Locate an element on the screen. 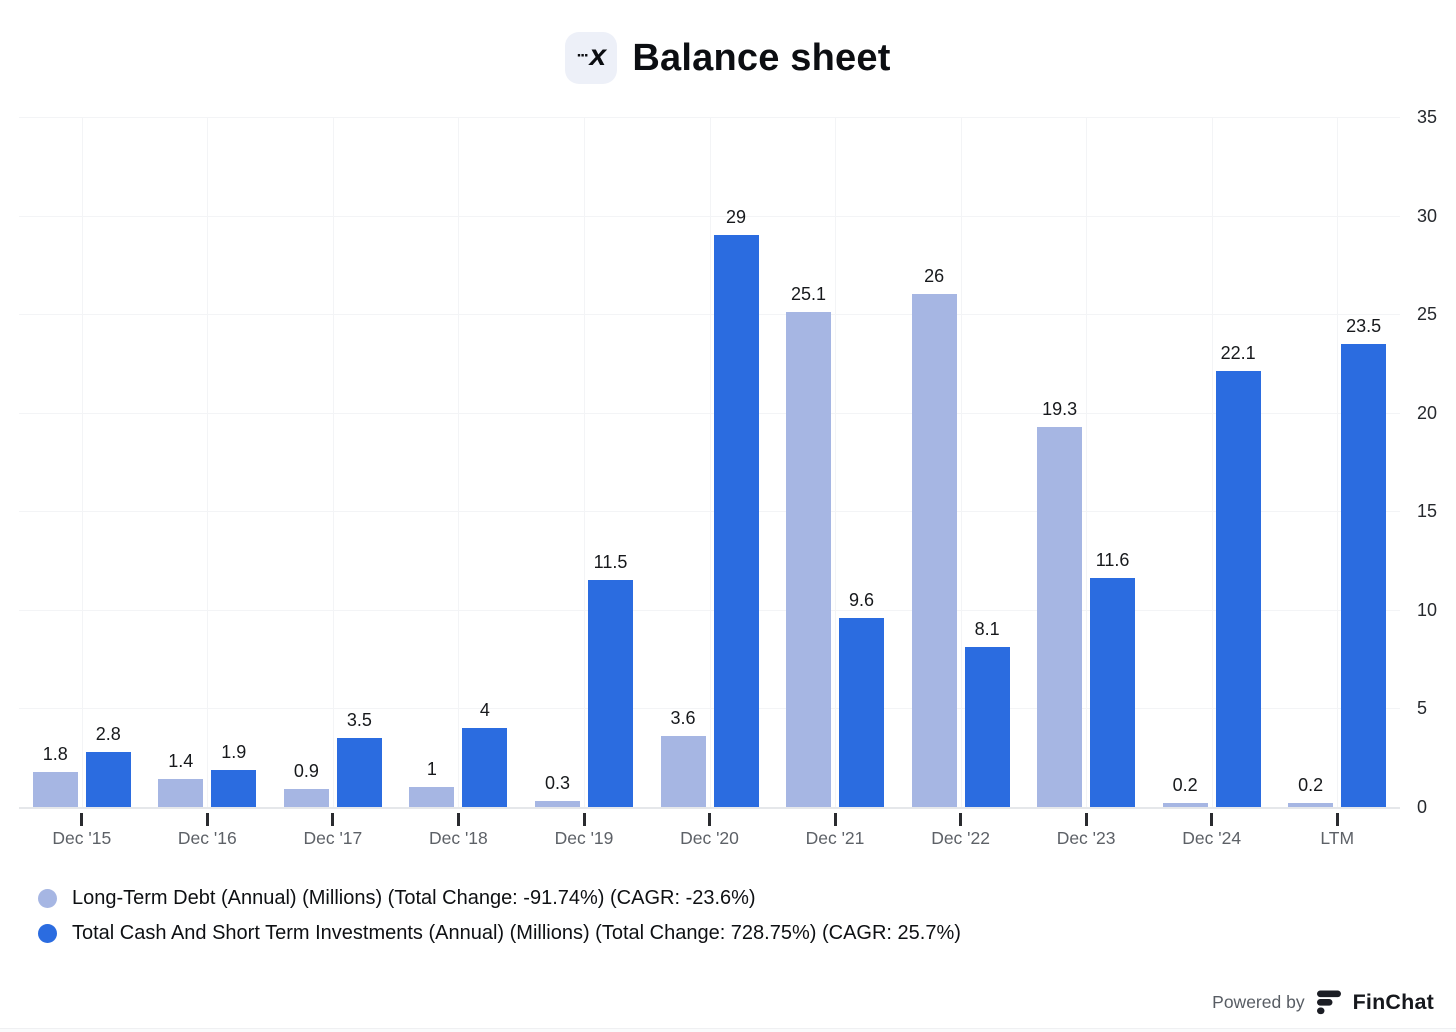 The image size is (1456, 1032). y-axis-label-25: 25 is located at coordinates (1427, 314).